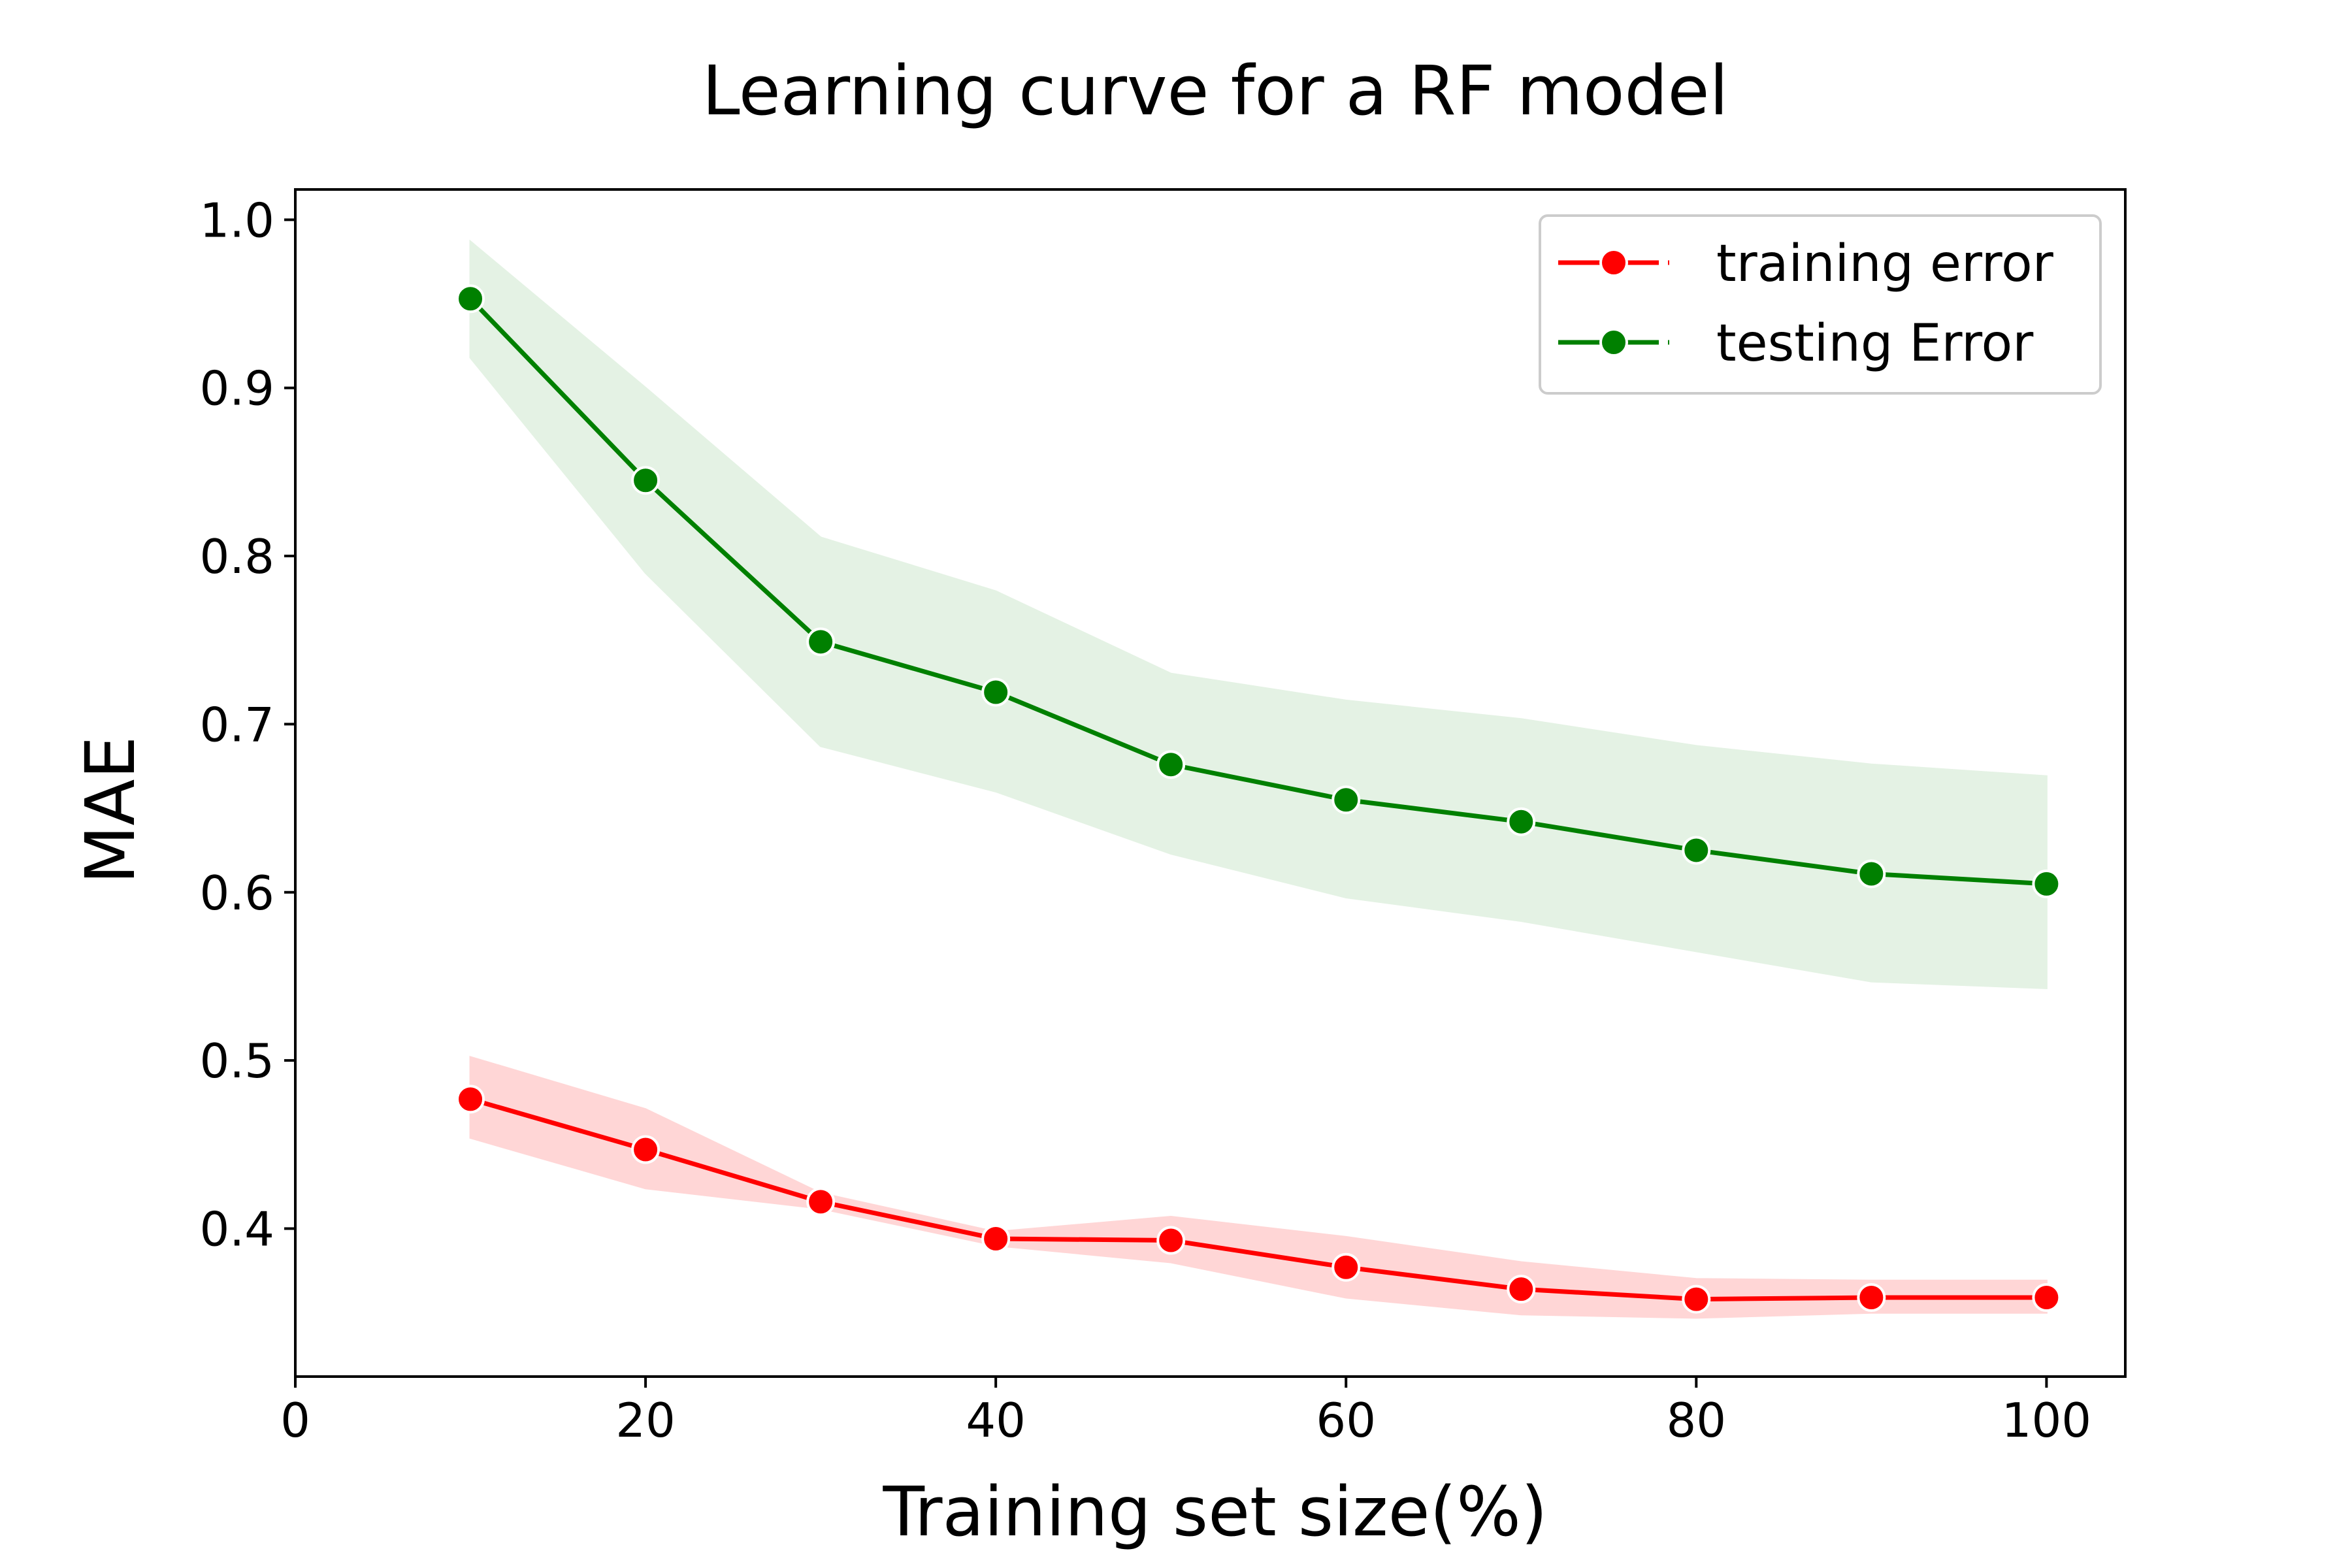  Describe the element at coordinates (1885, 264) in the screenshot. I see `legend-label-0: training error` at that location.